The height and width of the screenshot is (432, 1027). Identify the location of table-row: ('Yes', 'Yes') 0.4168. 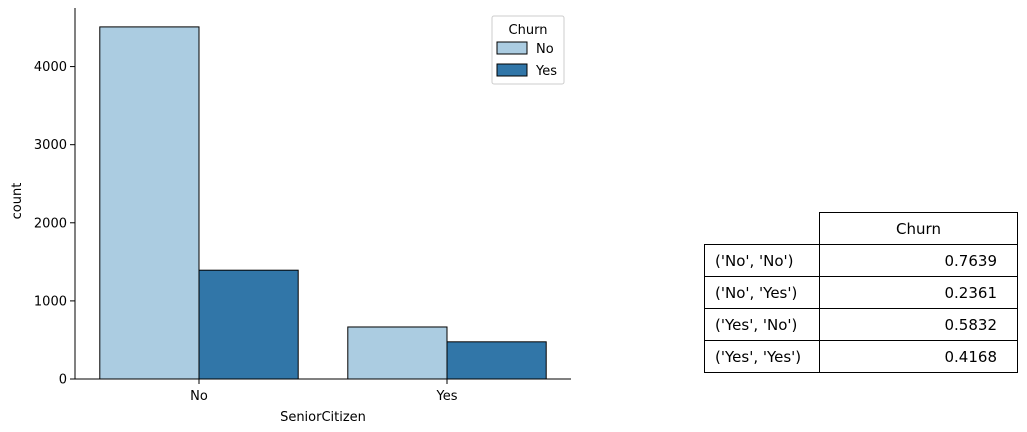
(861, 356).